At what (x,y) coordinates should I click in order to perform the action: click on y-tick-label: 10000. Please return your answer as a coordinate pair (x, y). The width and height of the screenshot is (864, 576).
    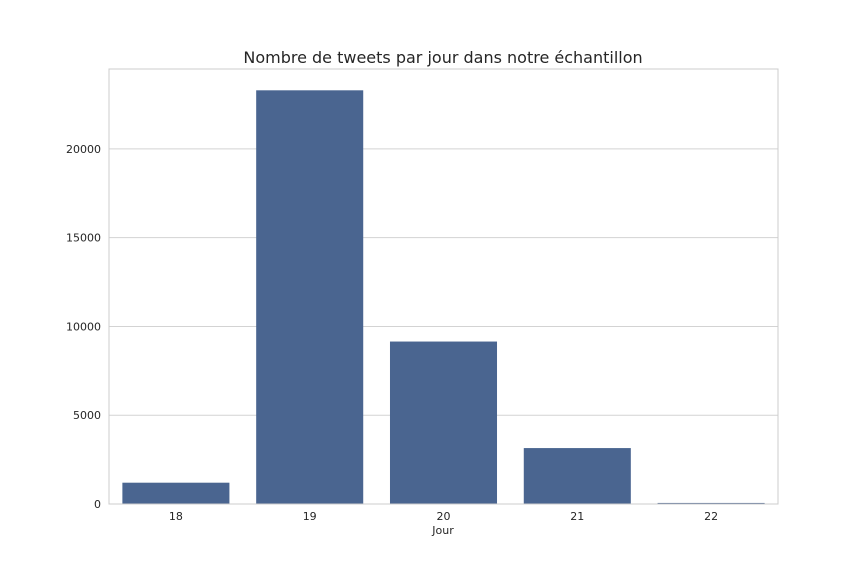
    Looking at the image, I should click on (83, 326).